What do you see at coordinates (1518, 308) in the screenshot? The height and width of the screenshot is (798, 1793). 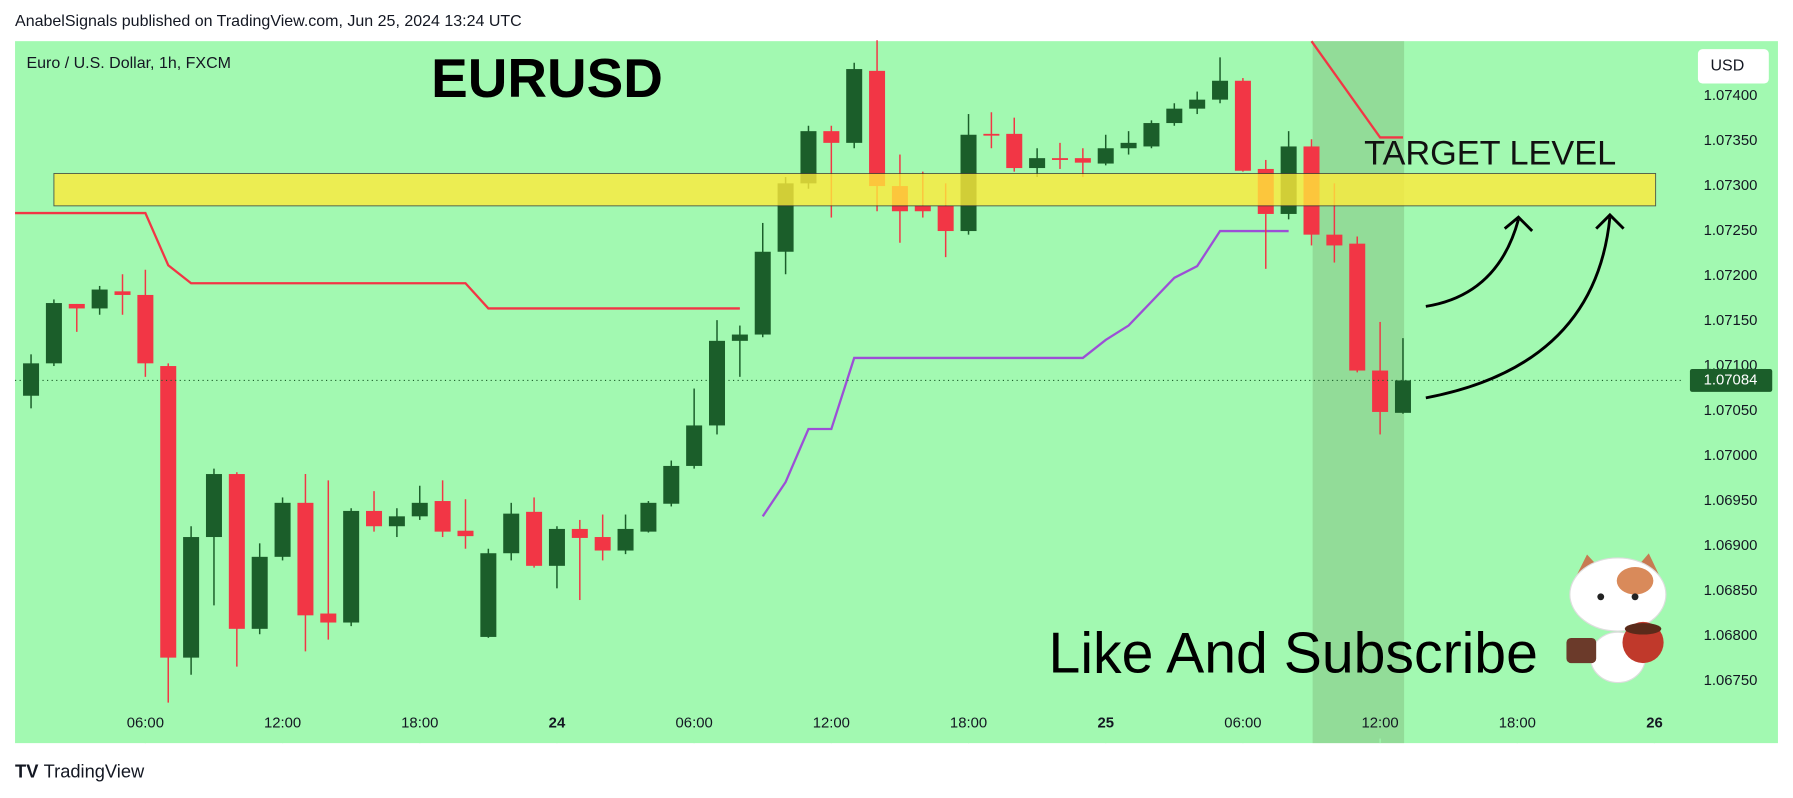 I see `arrow` at bounding box center [1518, 308].